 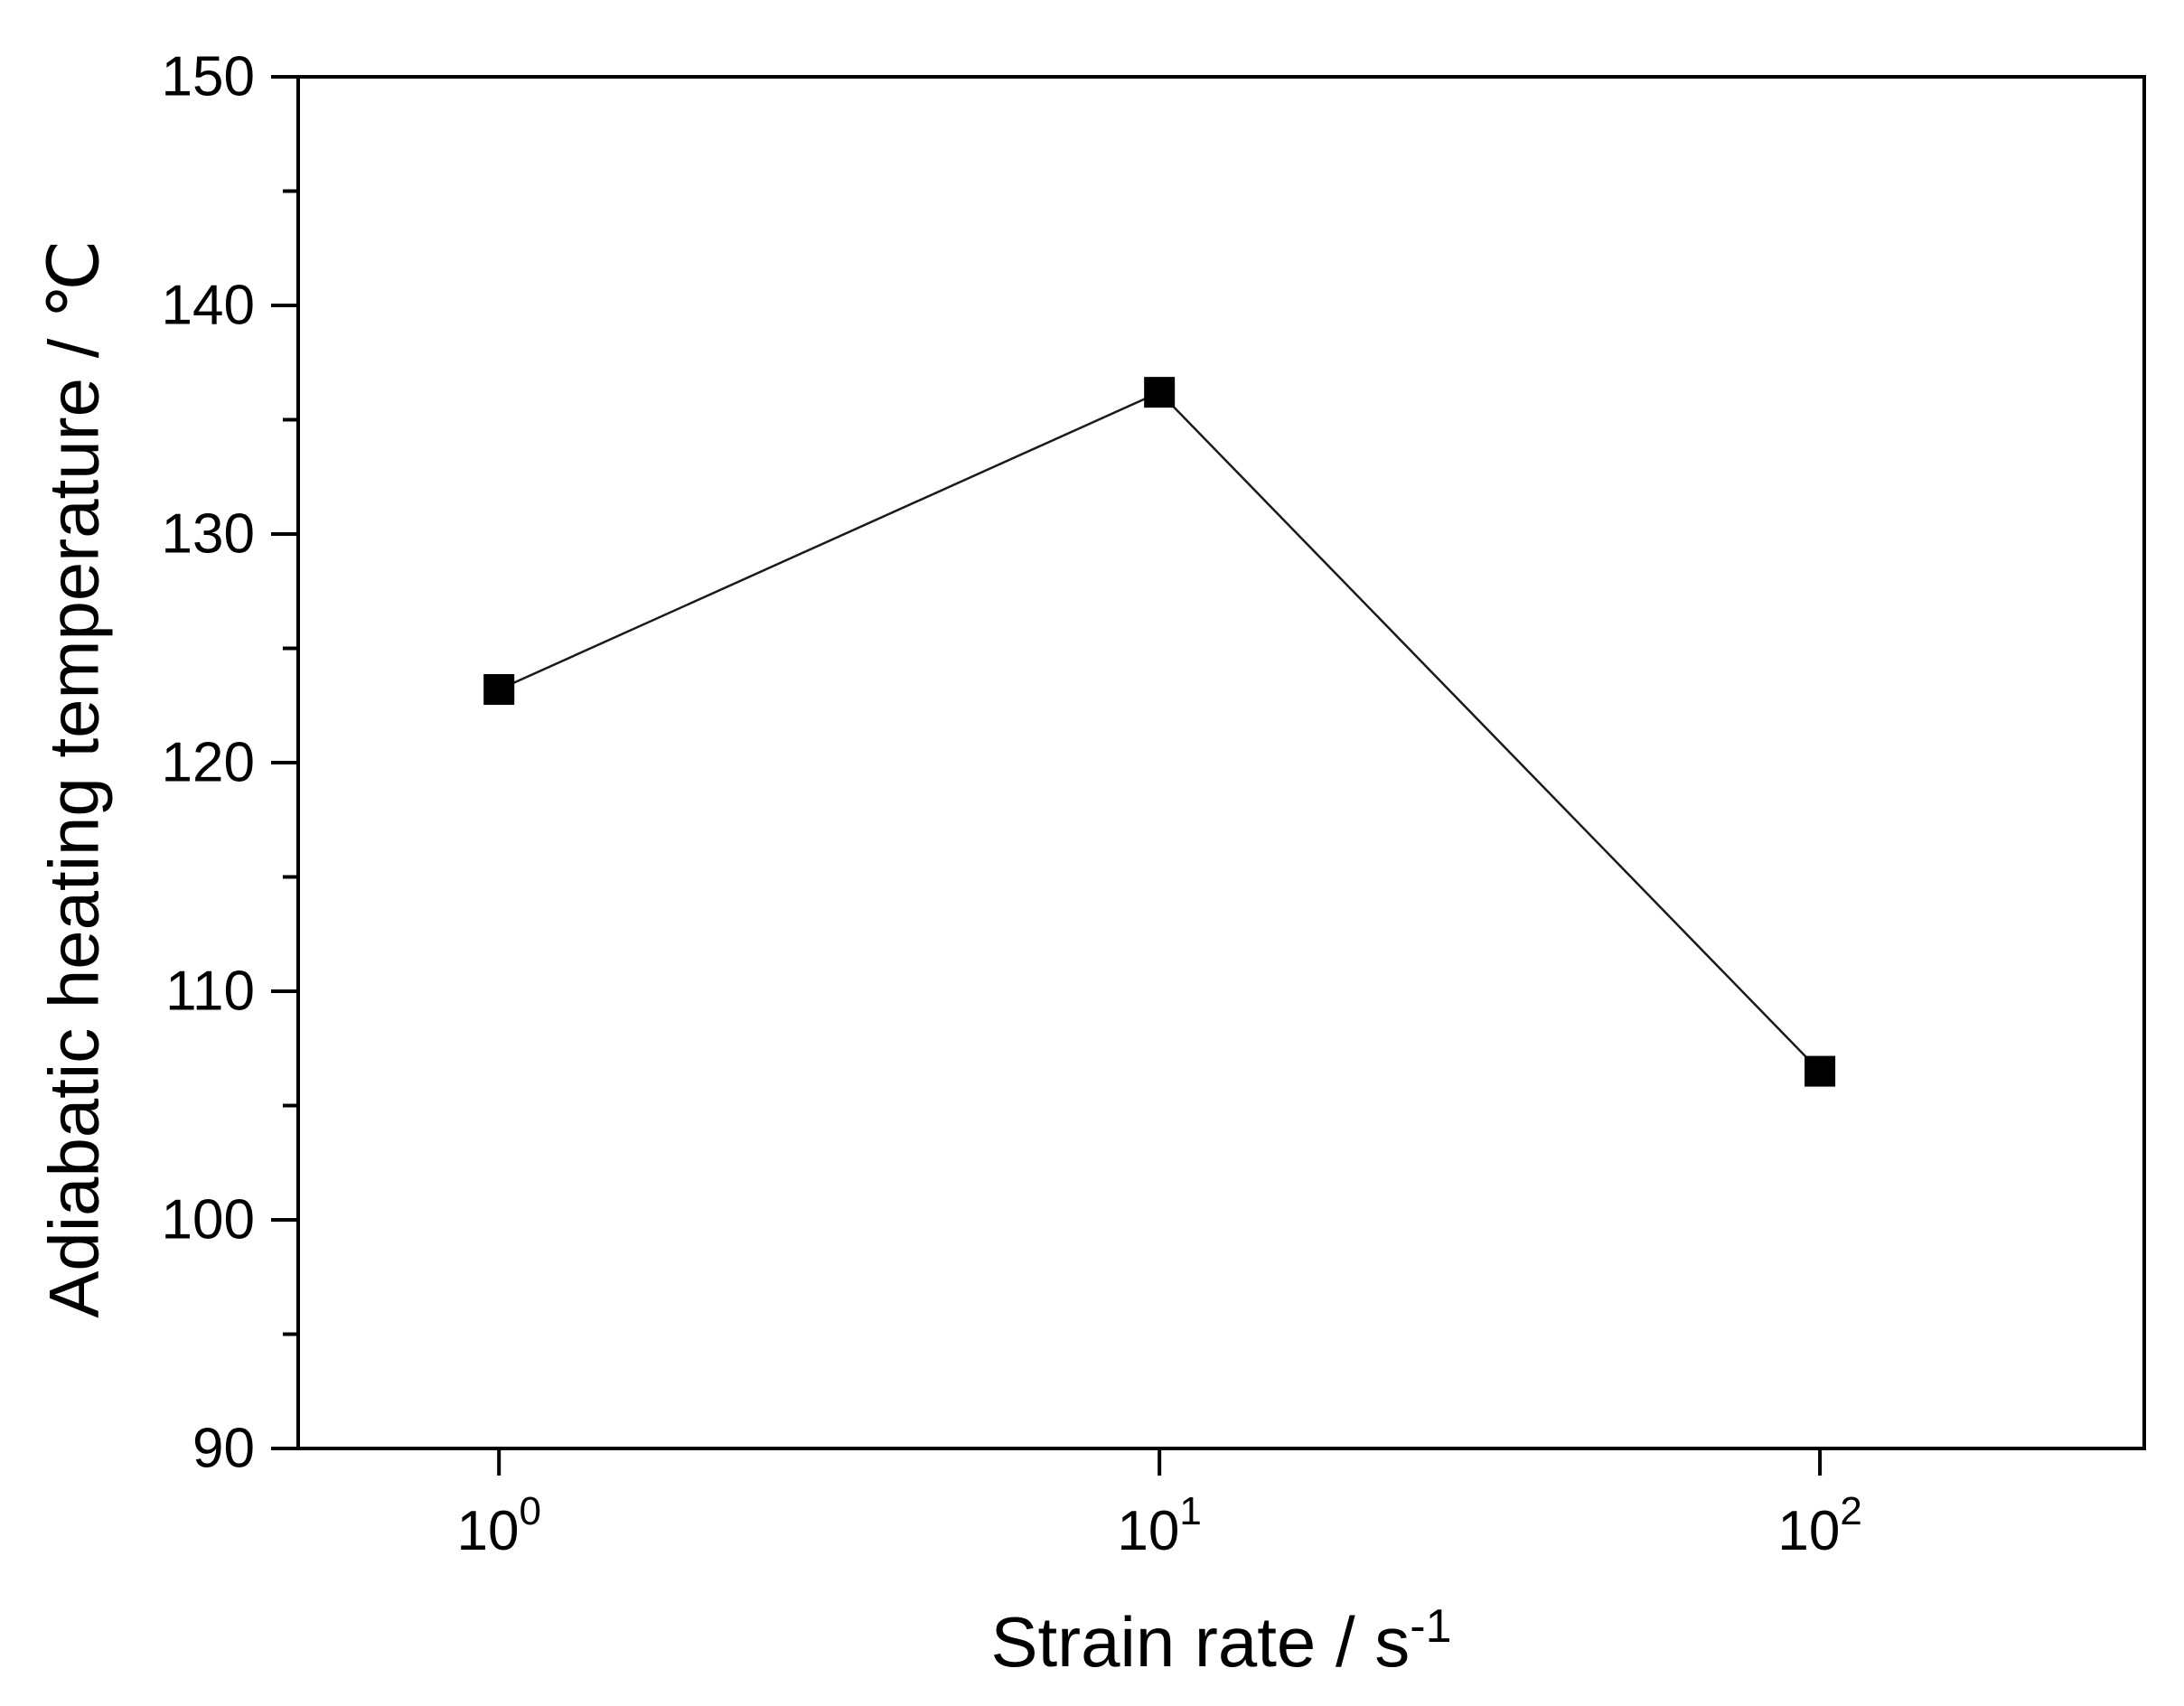 What do you see at coordinates (1200, 1642) in the screenshot?
I see `x-axis-title-text: Strain rate / s` at bounding box center [1200, 1642].